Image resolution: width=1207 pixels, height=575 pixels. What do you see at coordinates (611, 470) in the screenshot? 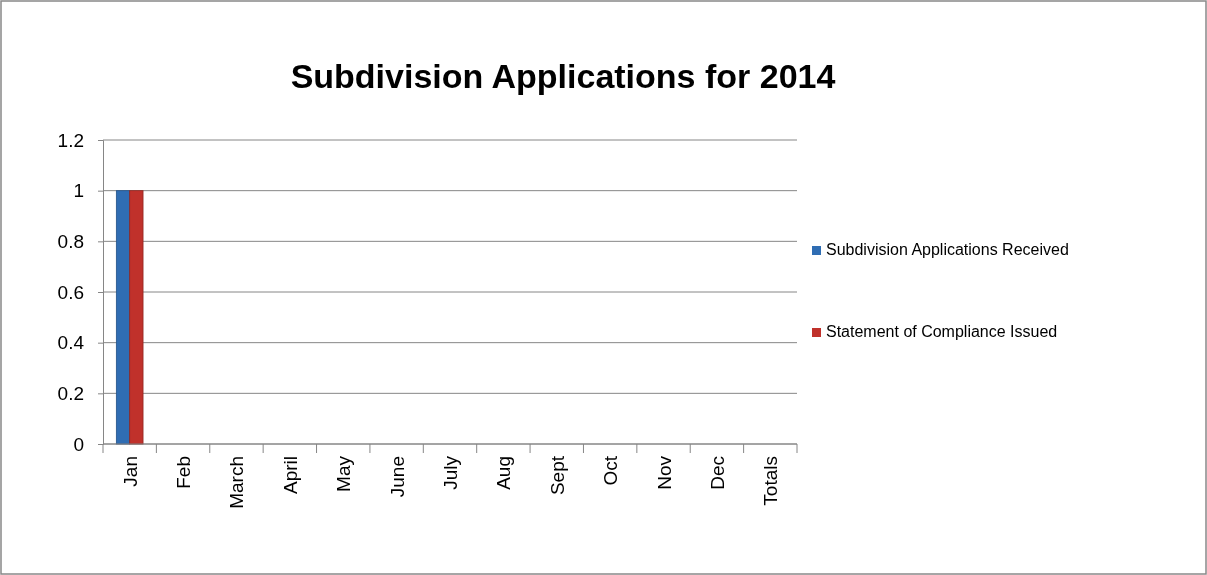
I see `x-tick-label: Oct` at bounding box center [611, 470].